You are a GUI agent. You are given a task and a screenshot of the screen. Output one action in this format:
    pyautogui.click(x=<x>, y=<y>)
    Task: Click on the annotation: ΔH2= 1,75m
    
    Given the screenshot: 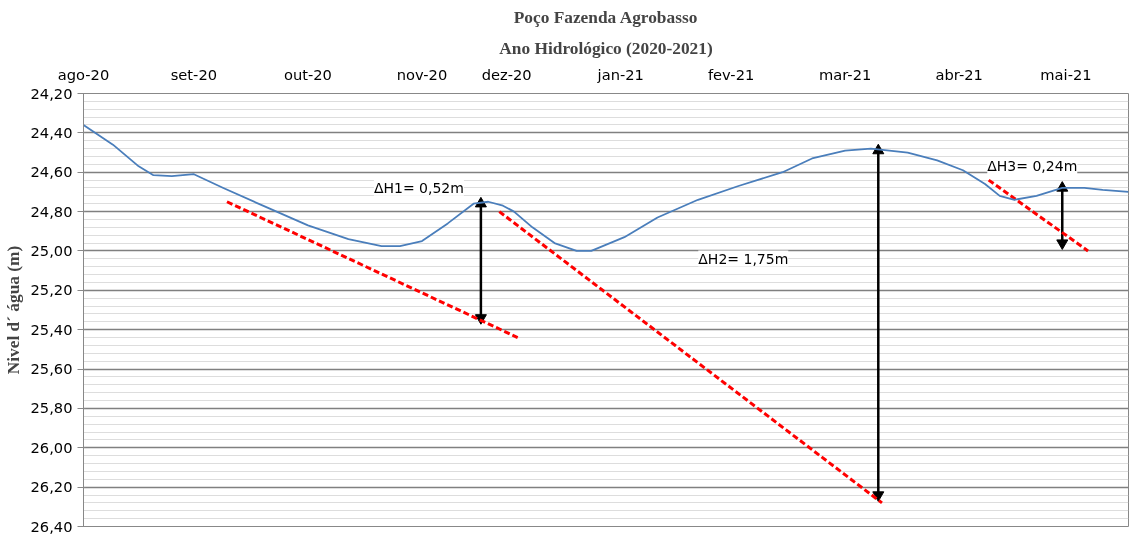 What is the action you would take?
    pyautogui.click(x=743, y=258)
    